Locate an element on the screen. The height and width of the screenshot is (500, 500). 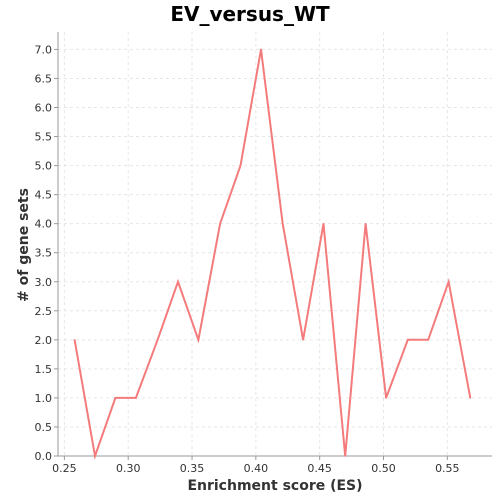
y-tick-label: 1.5 is located at coordinates (44, 369).